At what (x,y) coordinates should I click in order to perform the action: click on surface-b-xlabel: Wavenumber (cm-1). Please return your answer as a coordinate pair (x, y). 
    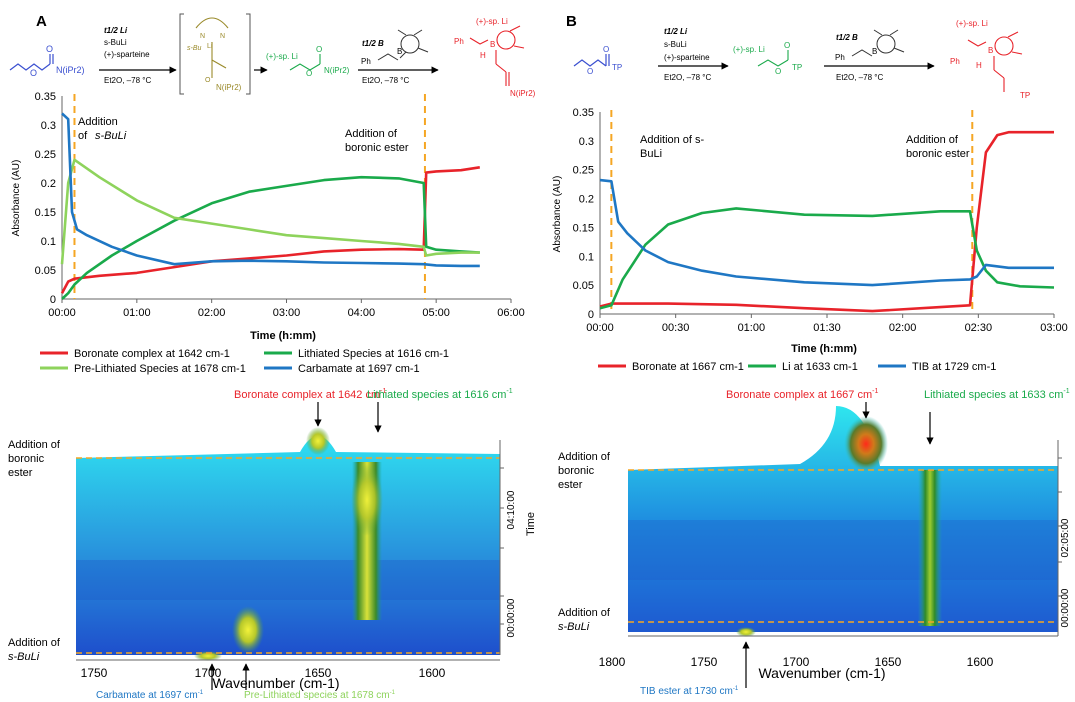
    Looking at the image, I should click on (821, 673).